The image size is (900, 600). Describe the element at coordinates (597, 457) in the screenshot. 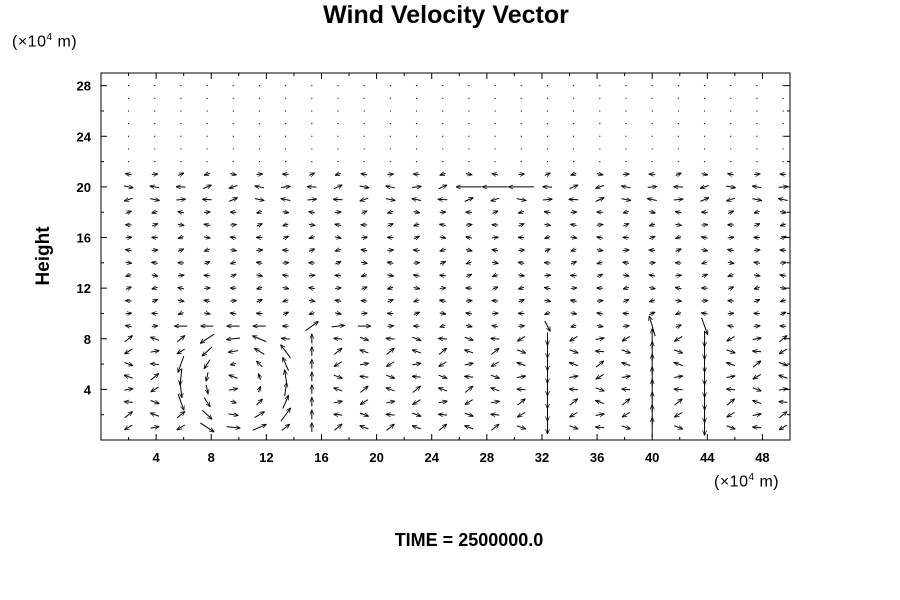

I see `x-tick-label: 36` at that location.